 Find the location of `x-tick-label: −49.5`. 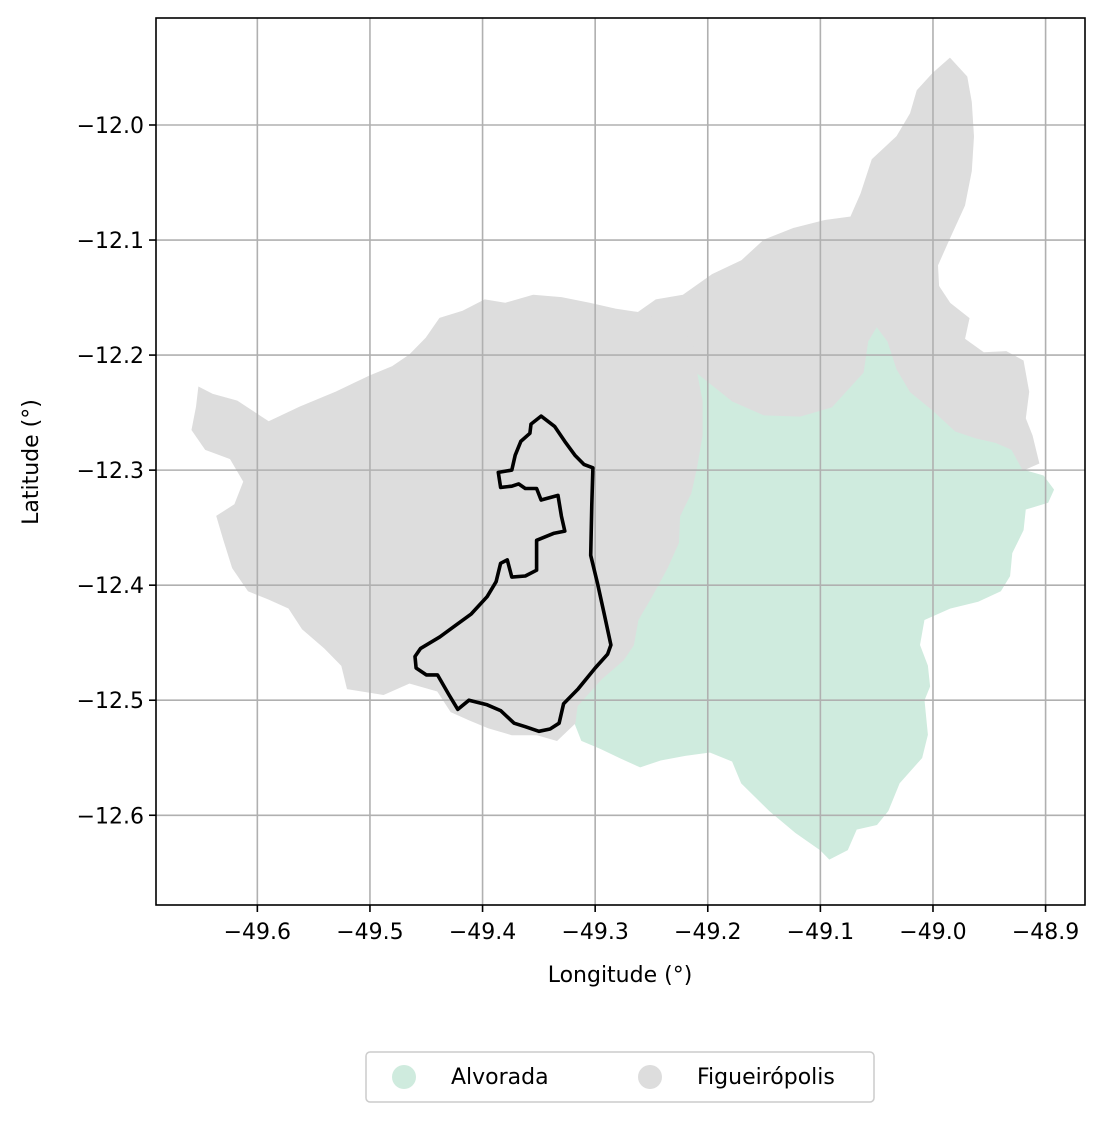

x-tick-label: −49.5 is located at coordinates (369, 932).